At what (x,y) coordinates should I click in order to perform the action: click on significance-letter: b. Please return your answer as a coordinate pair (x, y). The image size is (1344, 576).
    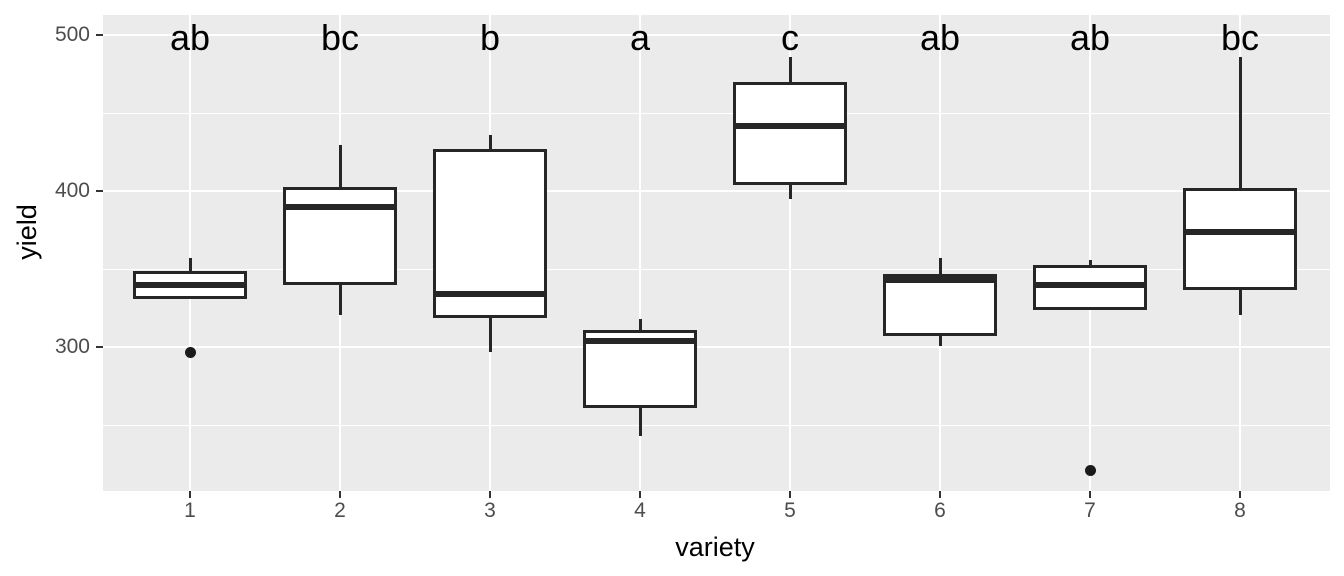
    Looking at the image, I should click on (490, 38).